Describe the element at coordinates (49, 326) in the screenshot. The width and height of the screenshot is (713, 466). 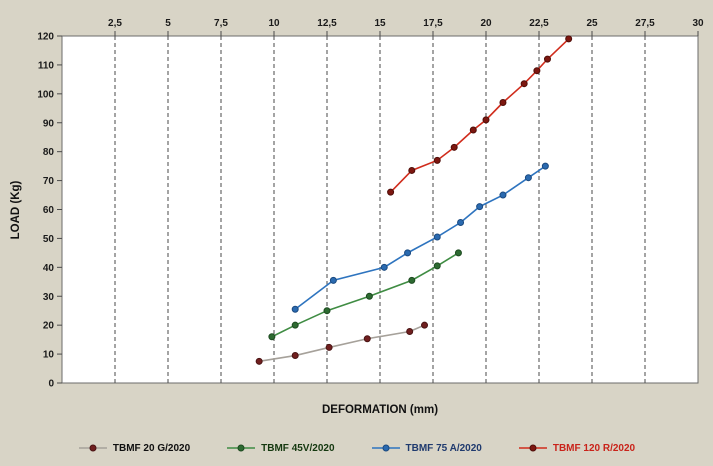
I see `y-tick-label: 20` at that location.